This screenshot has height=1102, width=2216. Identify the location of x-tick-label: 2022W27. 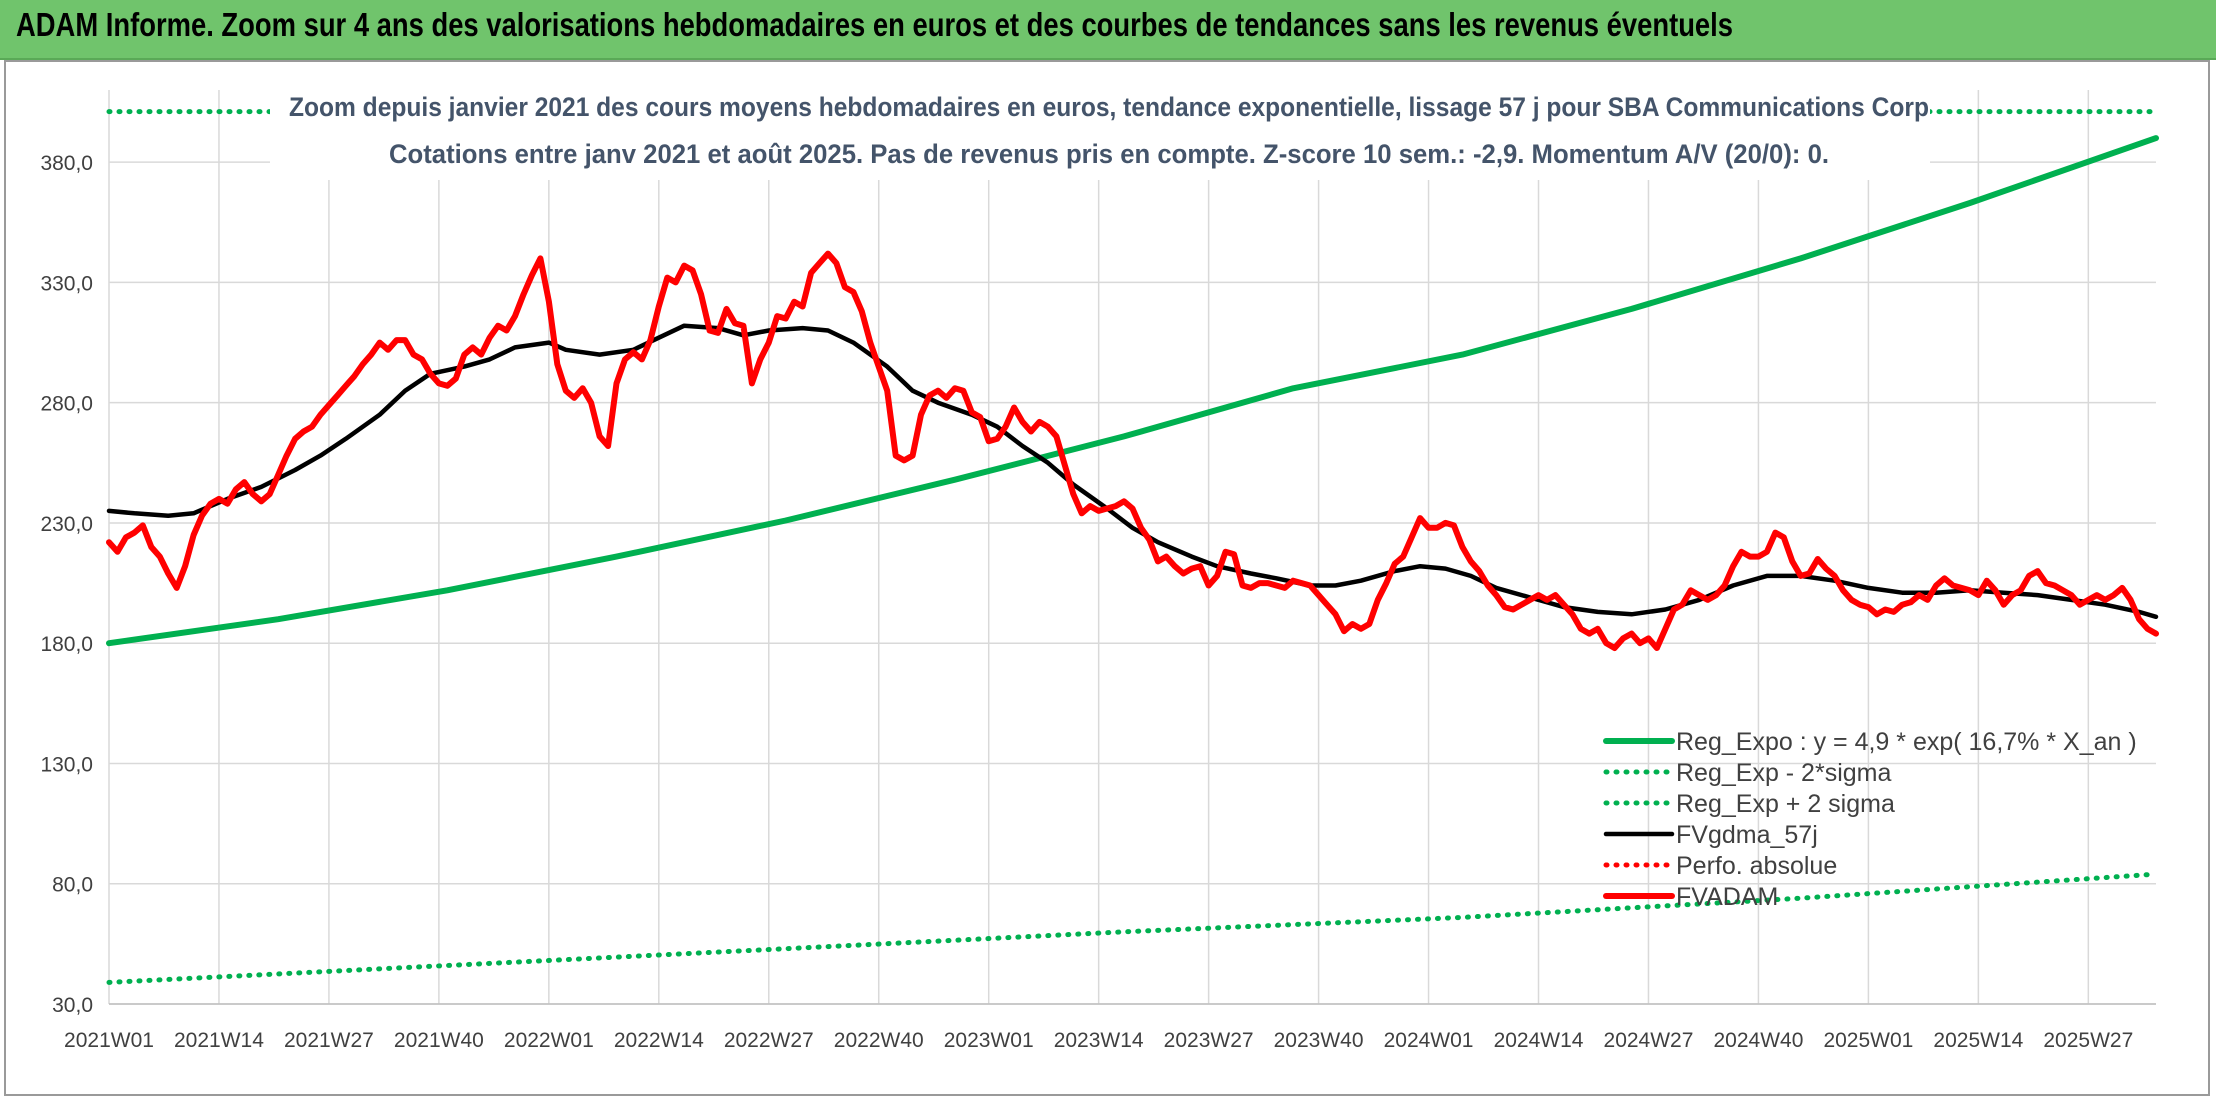
(769, 1040).